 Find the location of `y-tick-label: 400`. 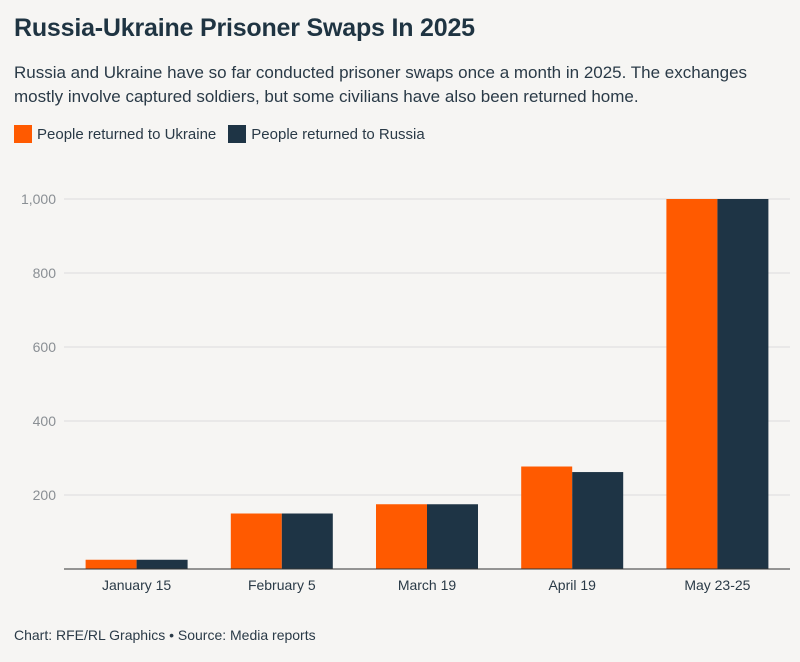

y-tick-label: 400 is located at coordinates (45, 421).